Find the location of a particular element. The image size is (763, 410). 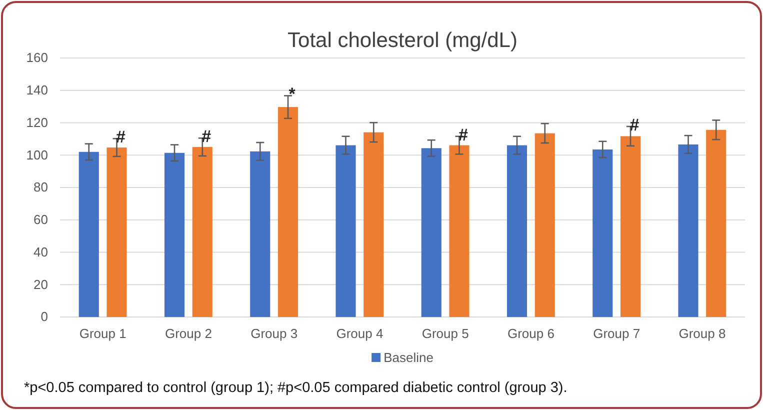

legend-label: Baseline is located at coordinates (409, 357).